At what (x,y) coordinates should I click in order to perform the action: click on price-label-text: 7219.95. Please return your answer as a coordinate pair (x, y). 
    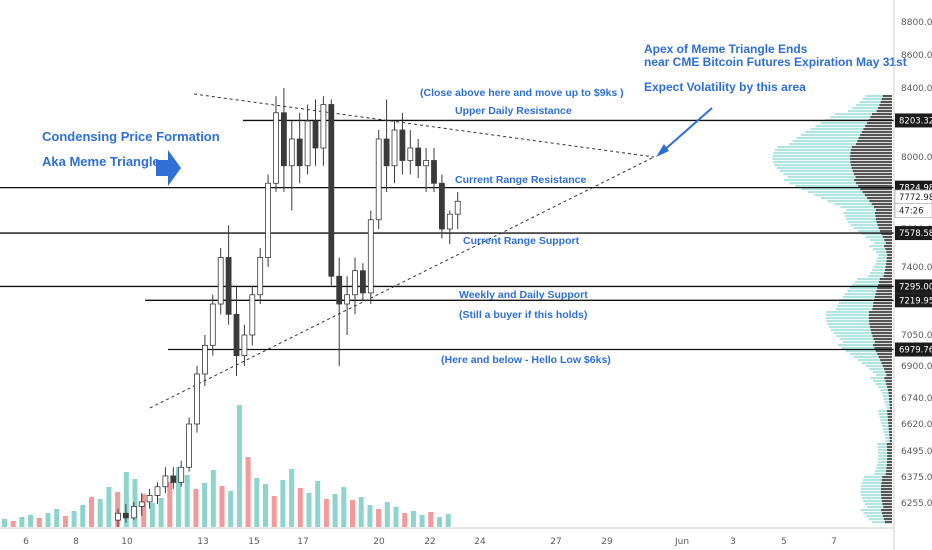
    Looking at the image, I should click on (915, 301).